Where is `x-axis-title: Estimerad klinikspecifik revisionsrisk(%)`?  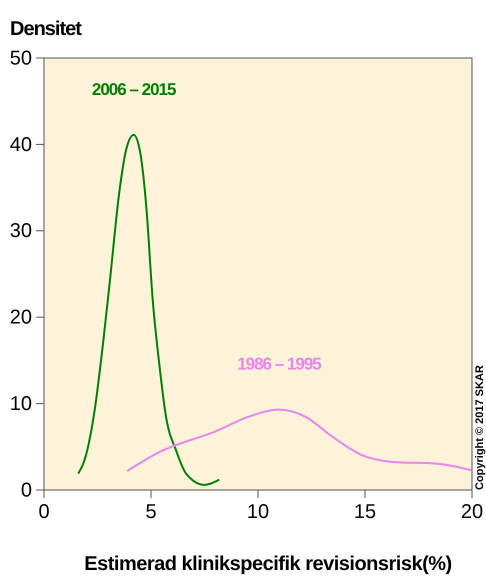
x-axis-title: Estimerad klinikspecifik revisionsrisk(%) is located at coordinates (268, 564).